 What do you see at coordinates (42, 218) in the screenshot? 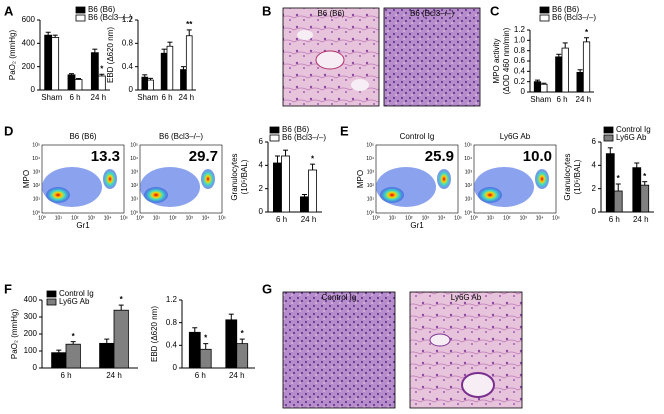
I see `flow-x-tick: 10⁰` at bounding box center [42, 218].